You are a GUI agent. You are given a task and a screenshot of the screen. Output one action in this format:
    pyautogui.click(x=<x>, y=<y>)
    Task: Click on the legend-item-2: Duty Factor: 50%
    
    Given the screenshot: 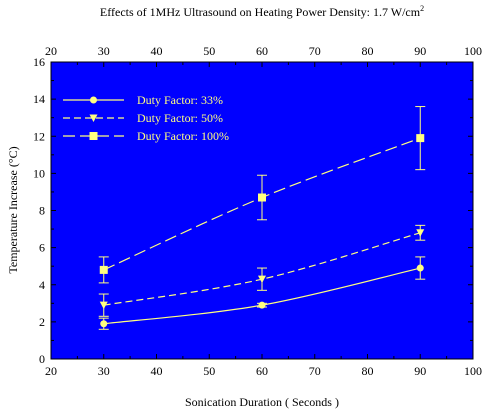 What is the action you would take?
    pyautogui.click(x=143, y=118)
    